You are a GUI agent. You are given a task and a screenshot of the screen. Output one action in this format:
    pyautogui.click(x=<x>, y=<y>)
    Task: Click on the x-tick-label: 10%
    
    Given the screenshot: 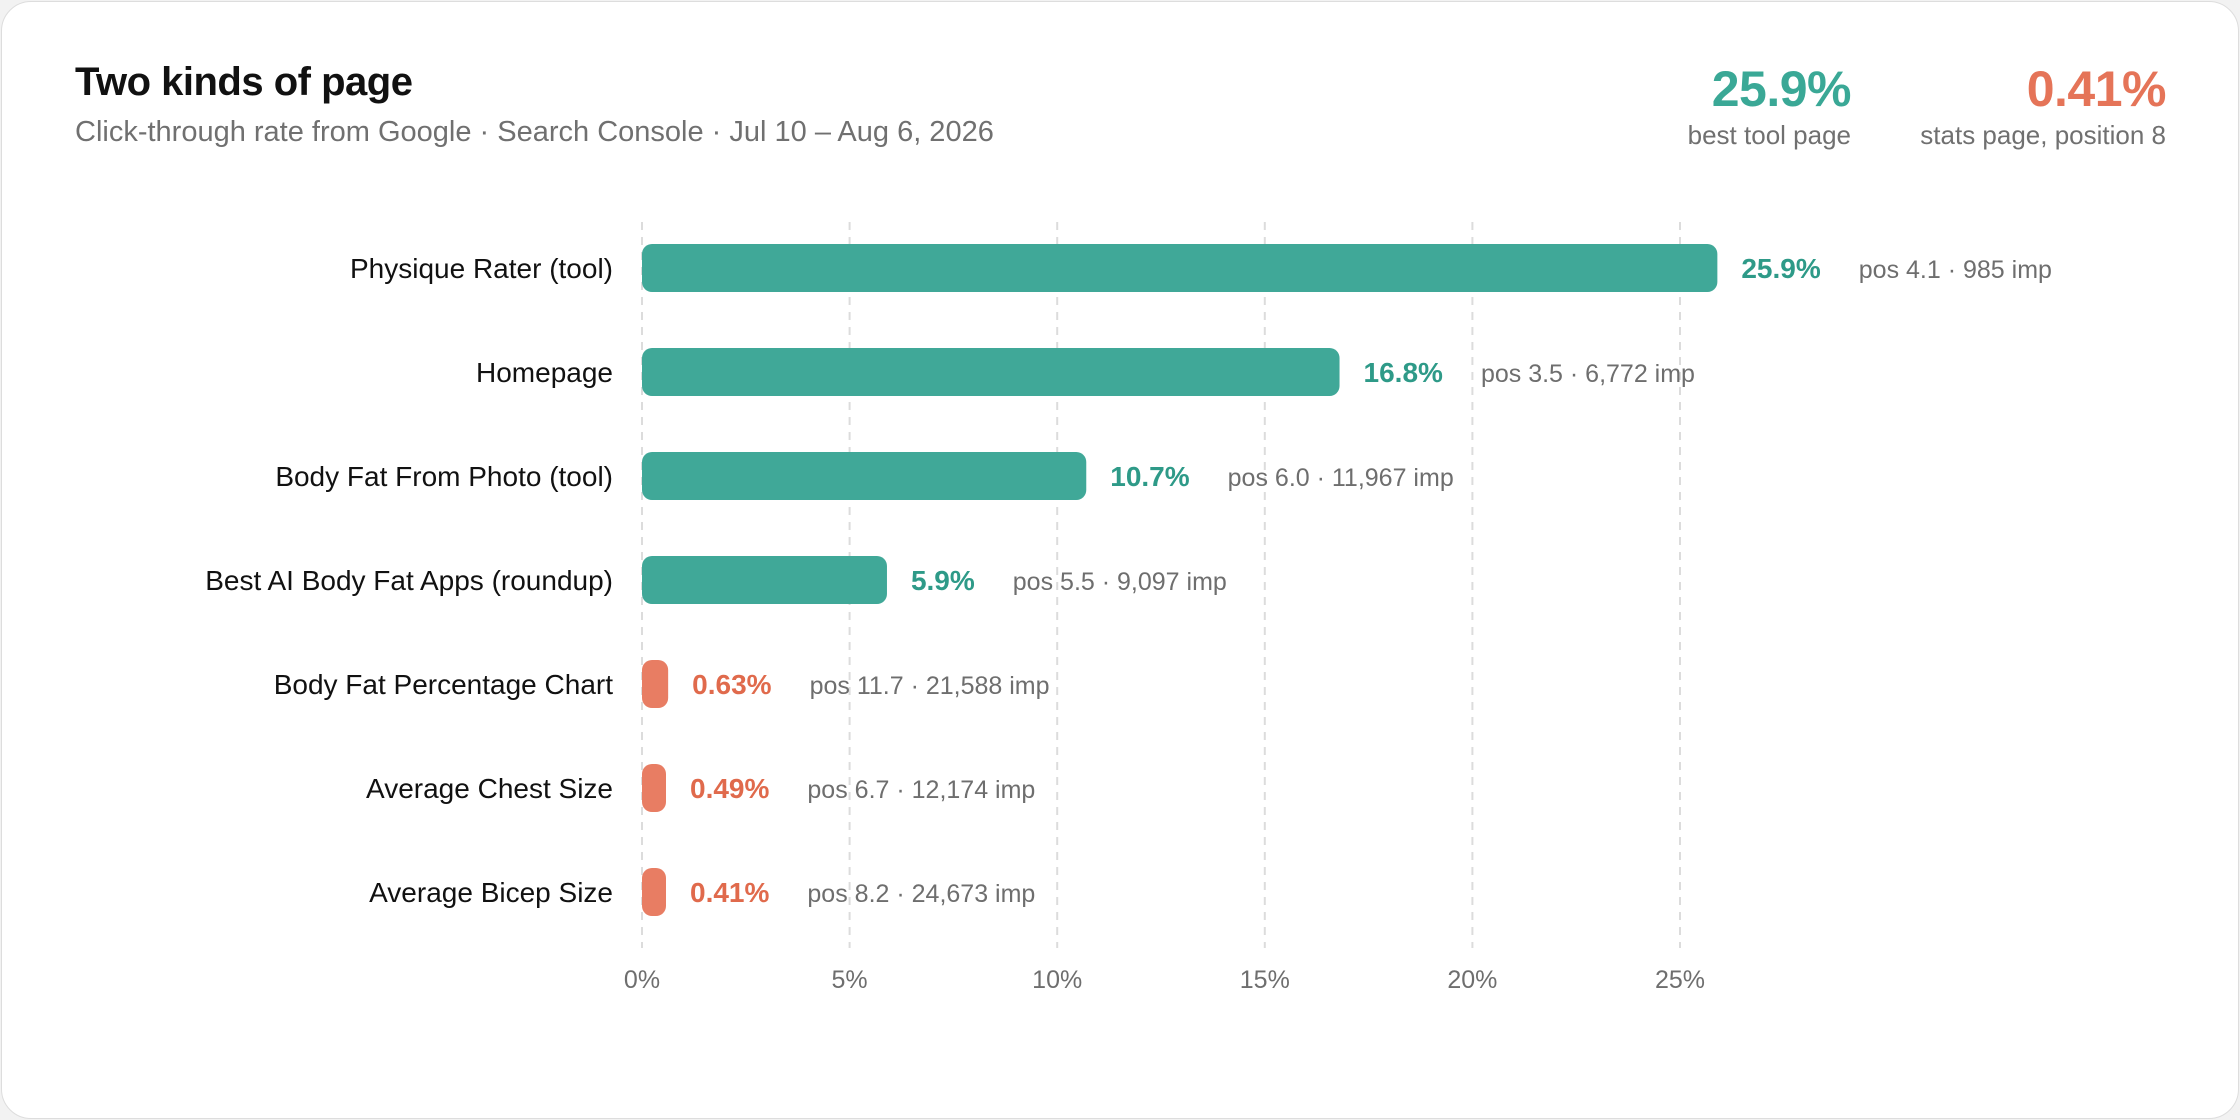 What is the action you would take?
    pyautogui.click(x=1057, y=980)
    